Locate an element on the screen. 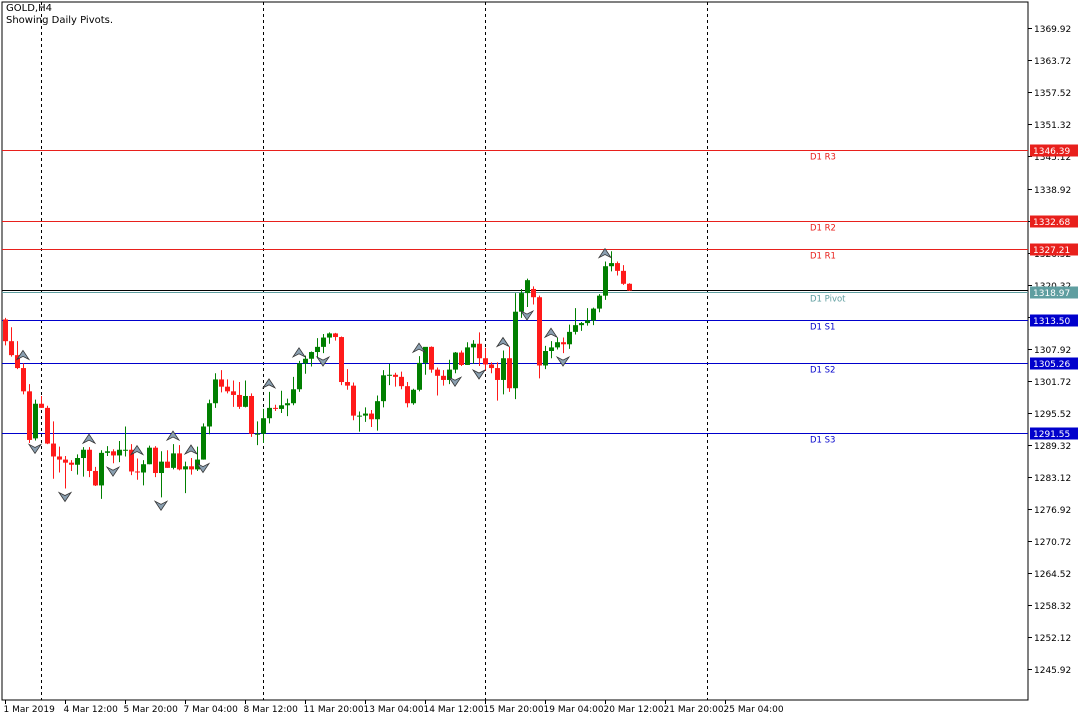 Image resolution: width=1080 pixels, height=724 pixels. chart-symbol-label: GOLD,H4 is located at coordinates (29, 8).